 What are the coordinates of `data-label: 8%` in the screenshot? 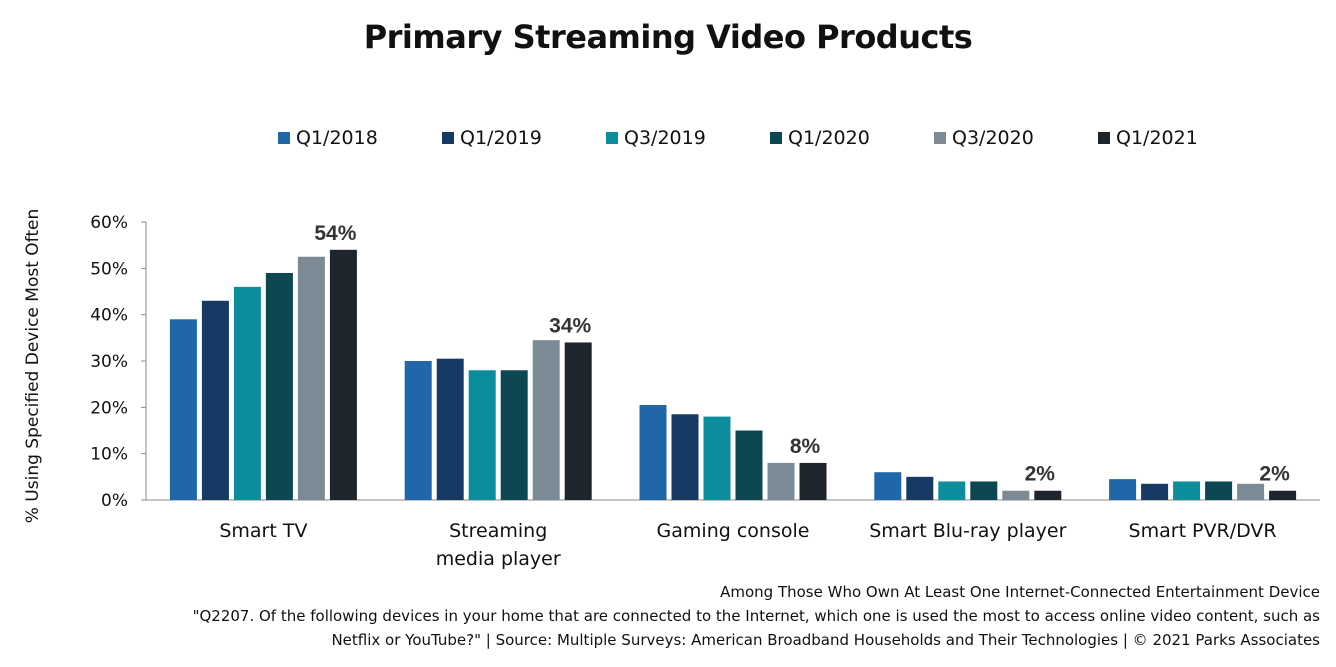 It's located at (805, 446).